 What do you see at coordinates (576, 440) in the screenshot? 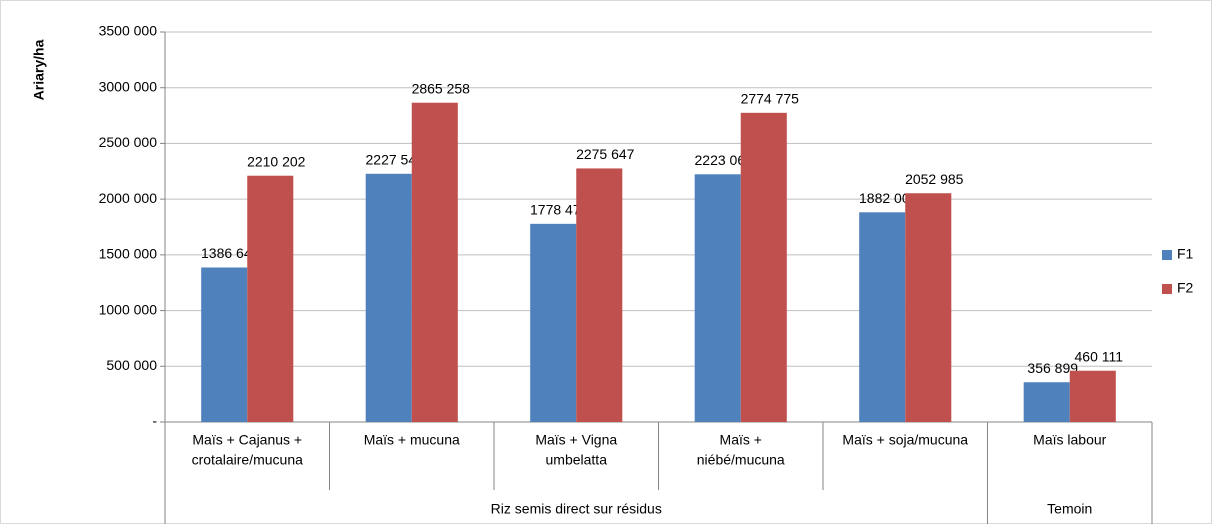
I see `x-tick-label: Maïs + Vigna` at bounding box center [576, 440].